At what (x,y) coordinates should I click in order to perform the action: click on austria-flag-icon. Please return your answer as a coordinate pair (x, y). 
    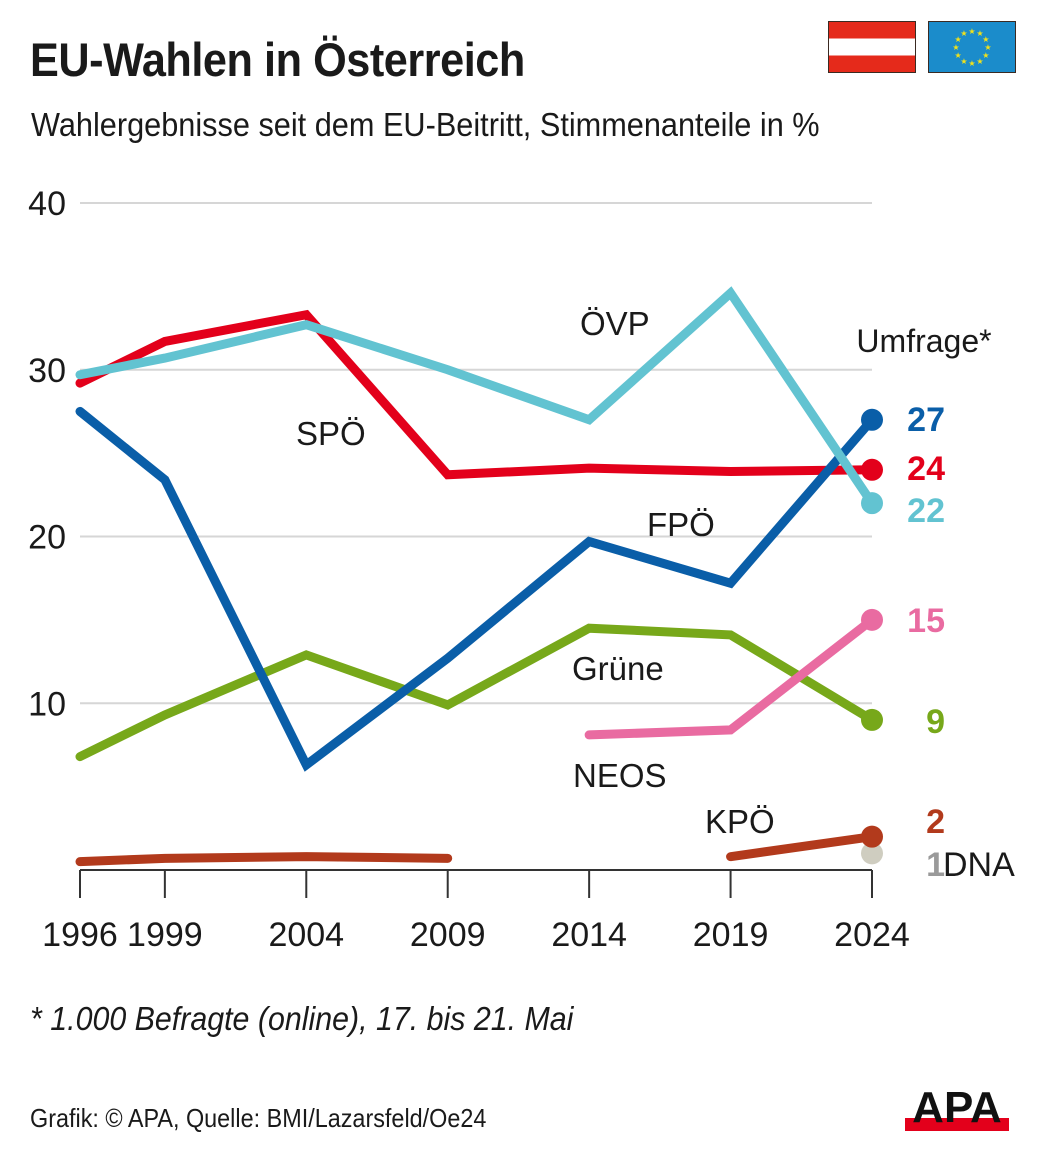
    Looking at the image, I should click on (872, 47).